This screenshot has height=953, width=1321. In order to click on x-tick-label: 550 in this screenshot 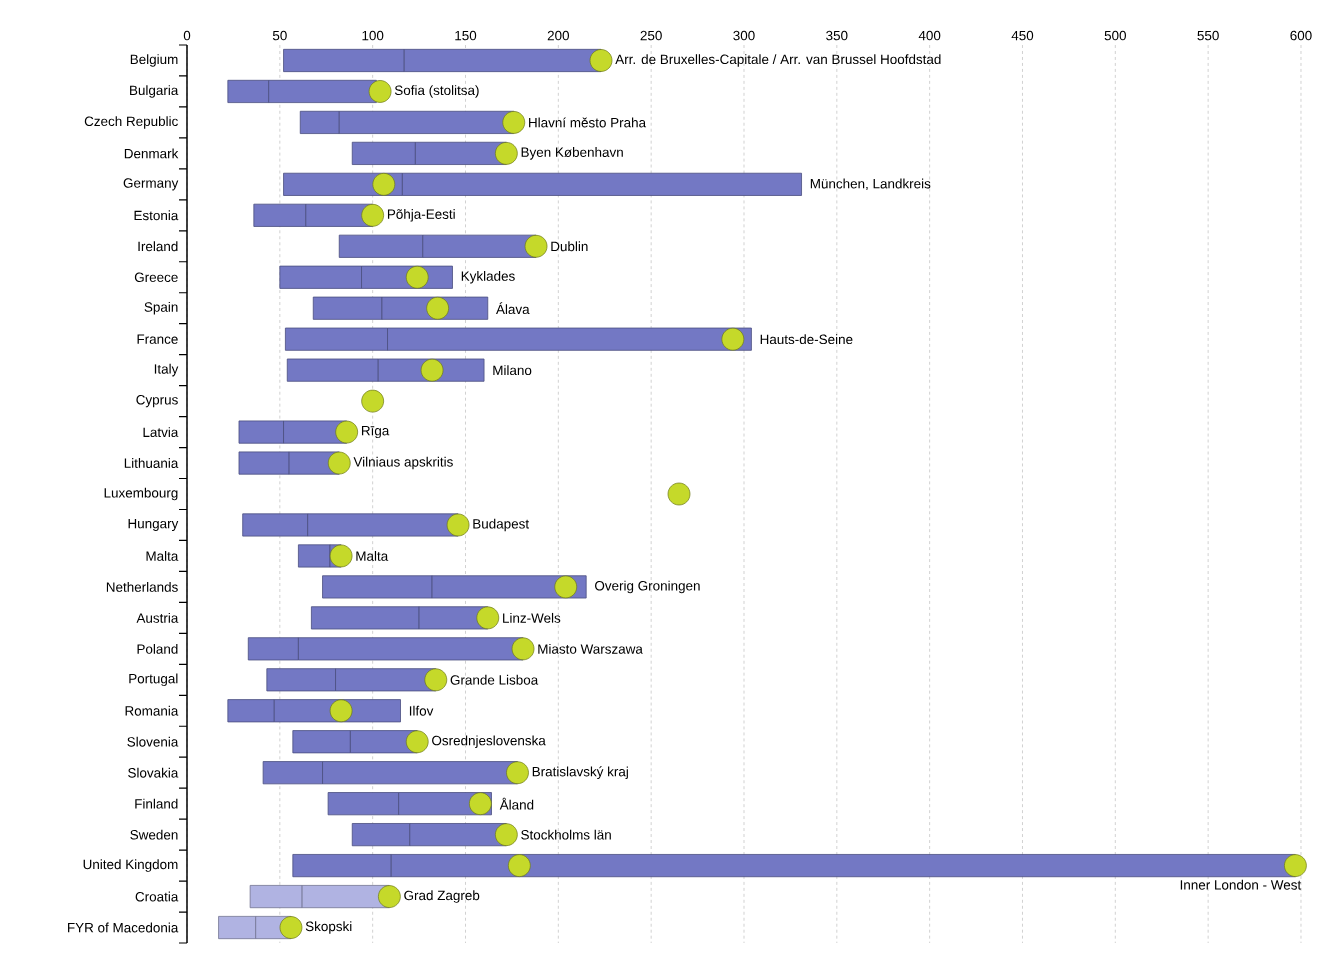, I will do `click(1208, 35)`.